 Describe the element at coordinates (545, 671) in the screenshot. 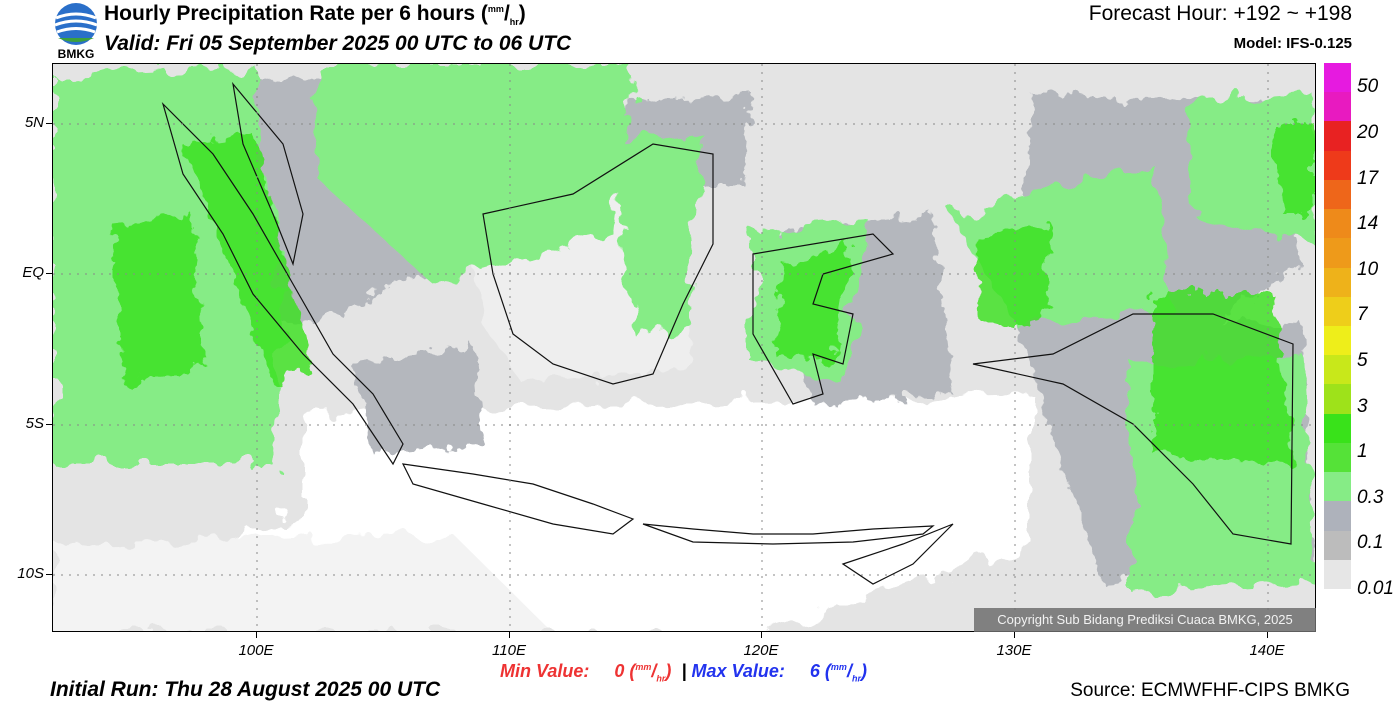

I see `min-value-label: Min Value:` at that location.